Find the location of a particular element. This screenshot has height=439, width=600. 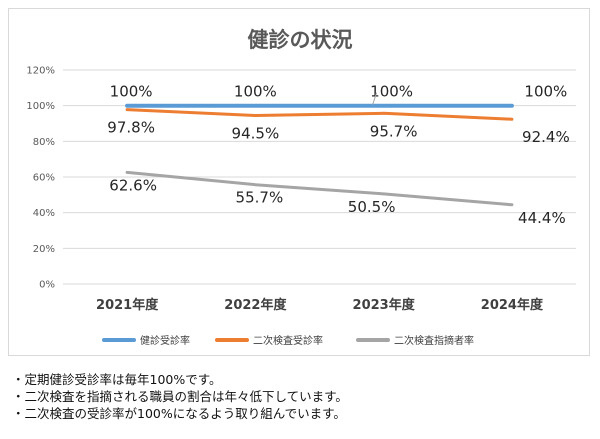

chart-title: 健診の状況 is located at coordinates (300, 40).